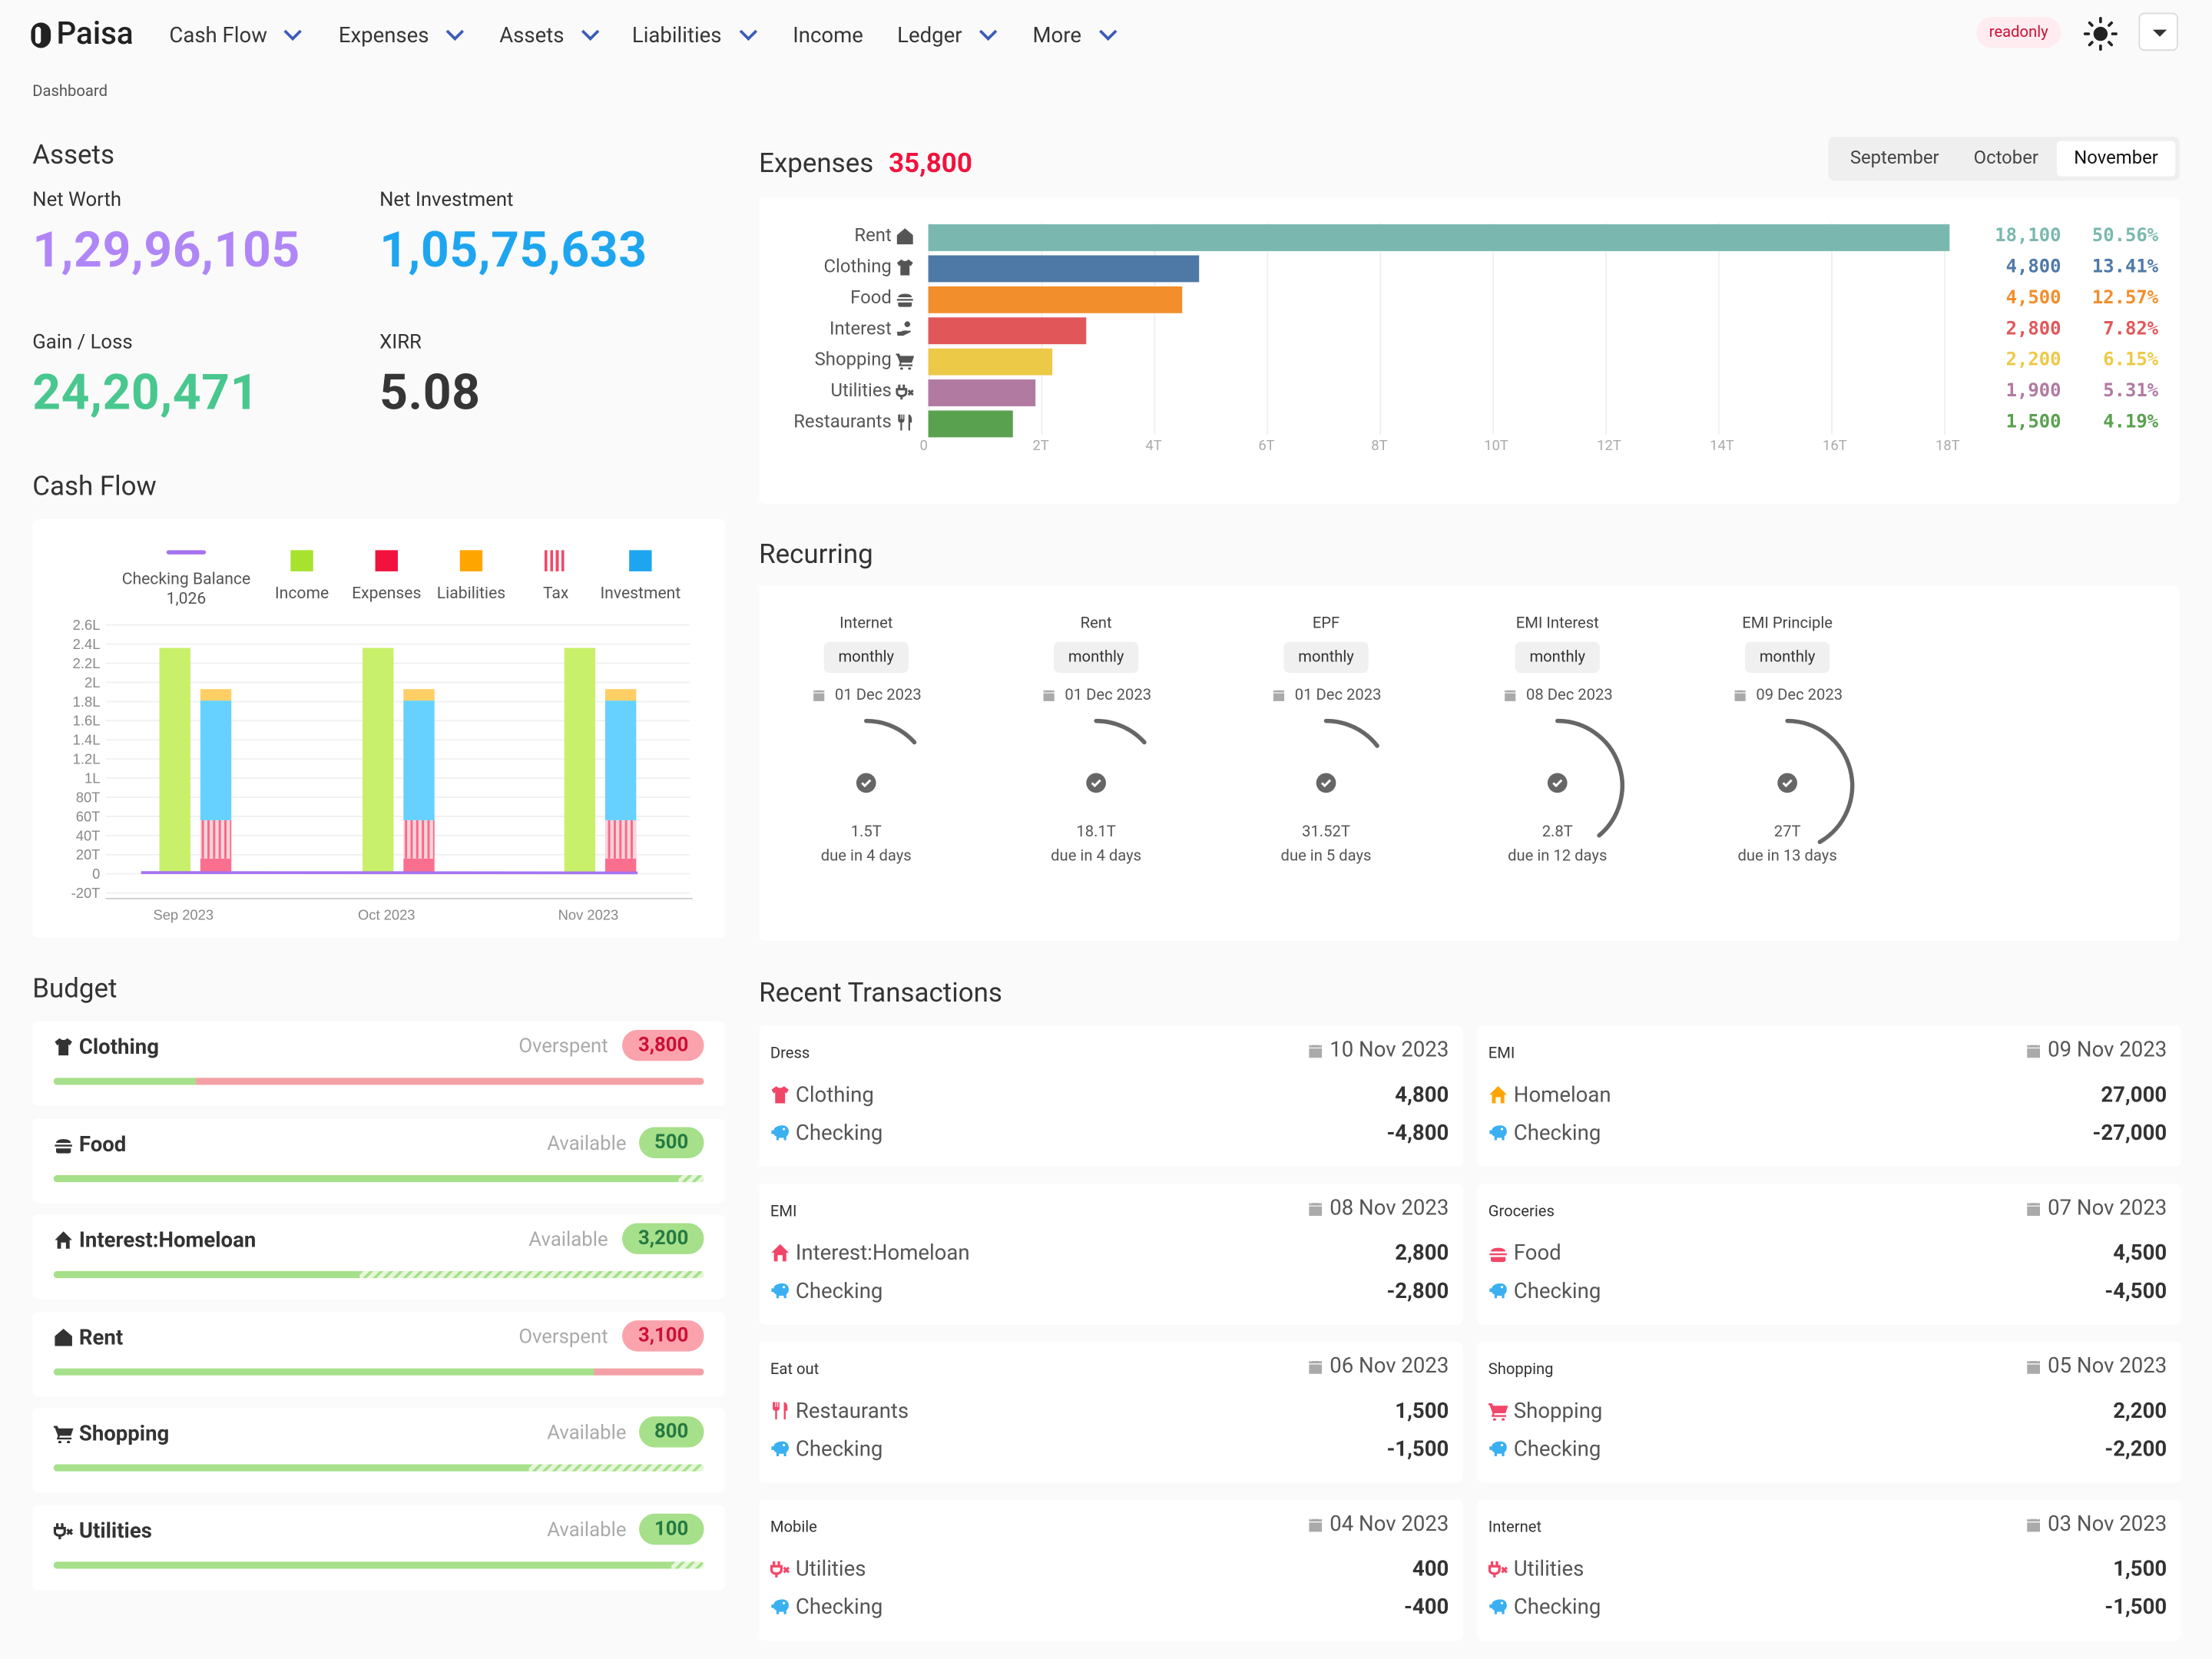 The image size is (2212, 1659). I want to click on legend-item-income: Income, so click(302, 575).